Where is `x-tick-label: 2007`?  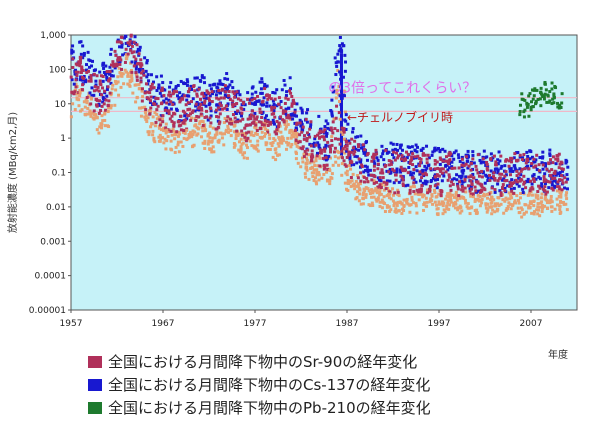
x-tick-label: 2007 is located at coordinates (531, 324).